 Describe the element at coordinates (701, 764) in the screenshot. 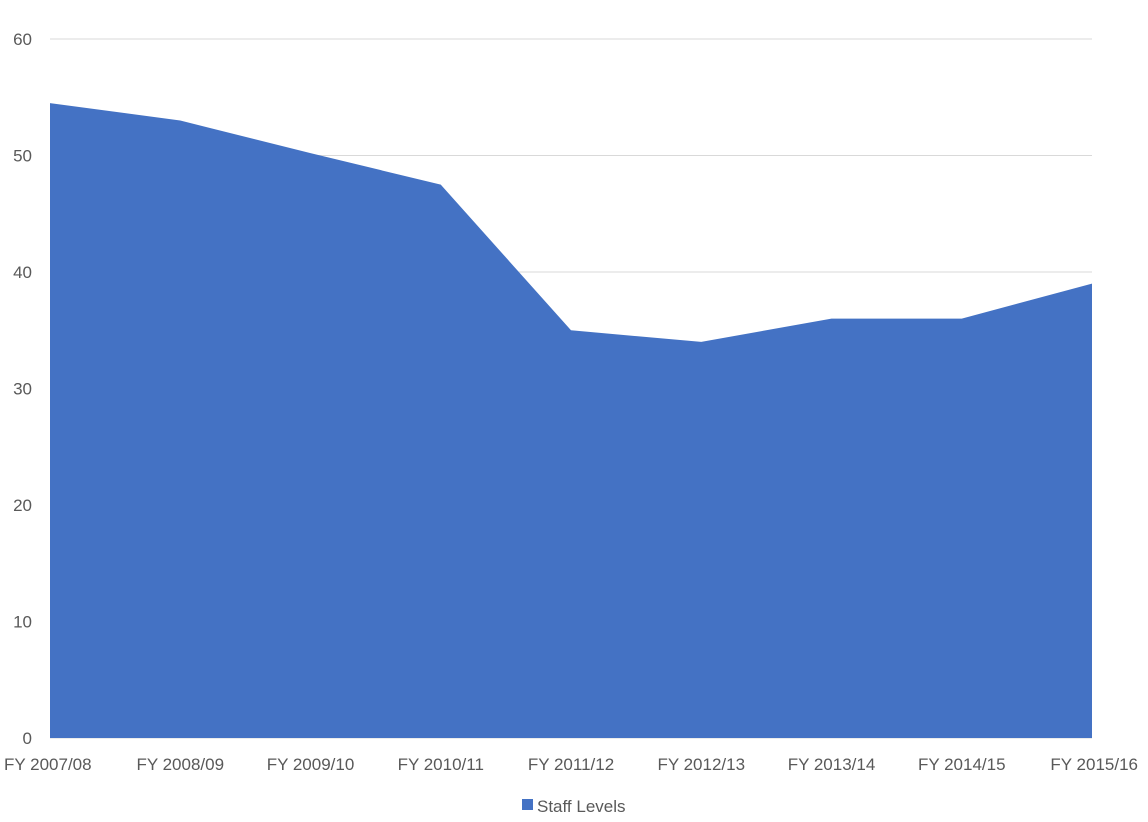

I see `x-tick-label: FY 2012/13` at that location.